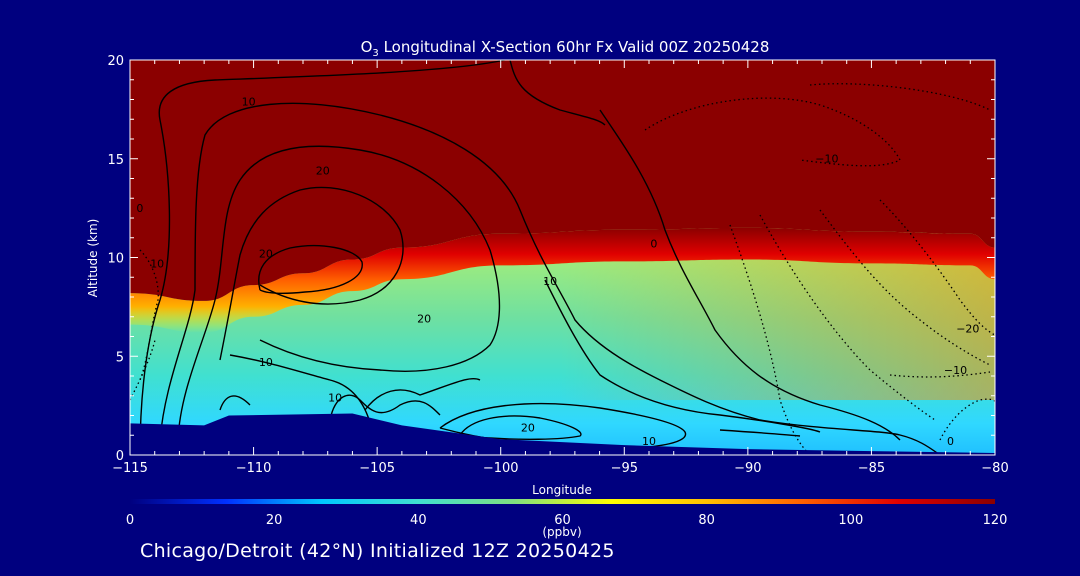 This screenshot has height=576, width=1080. I want to click on colorbar: 0 20 40 60 80 100 120 (ppbv), so click(567, 519).